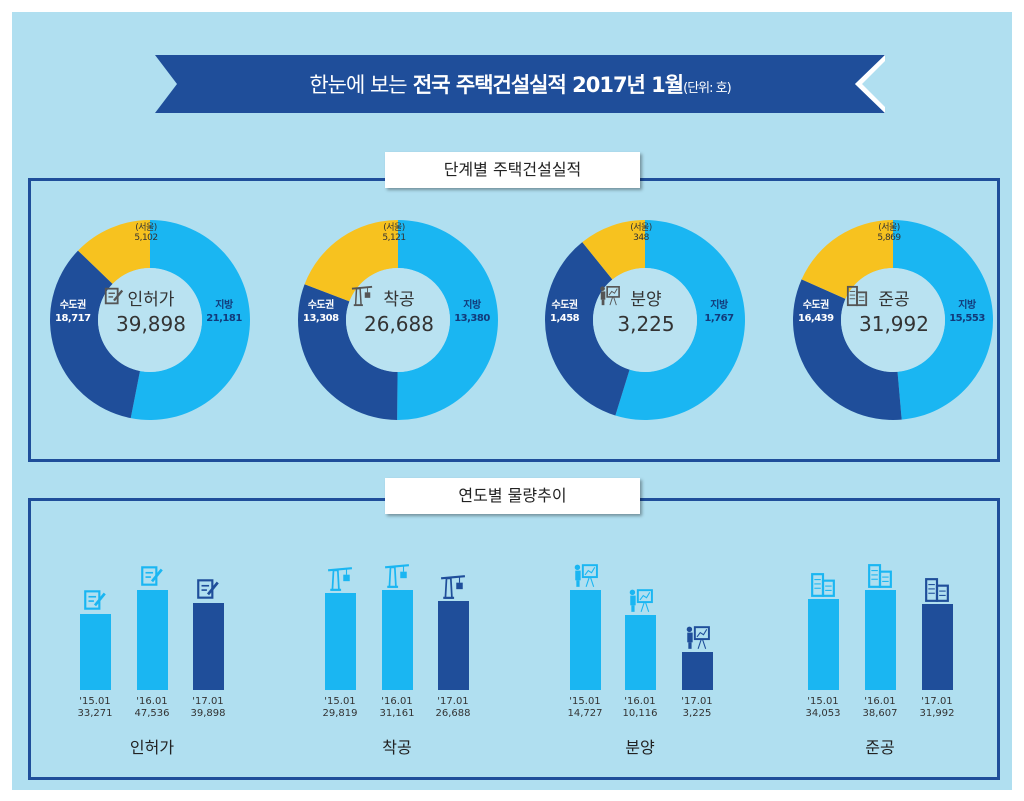  Describe the element at coordinates (880, 708) in the screenshot. I see `bar-label: '16.01 38,607` at that location.